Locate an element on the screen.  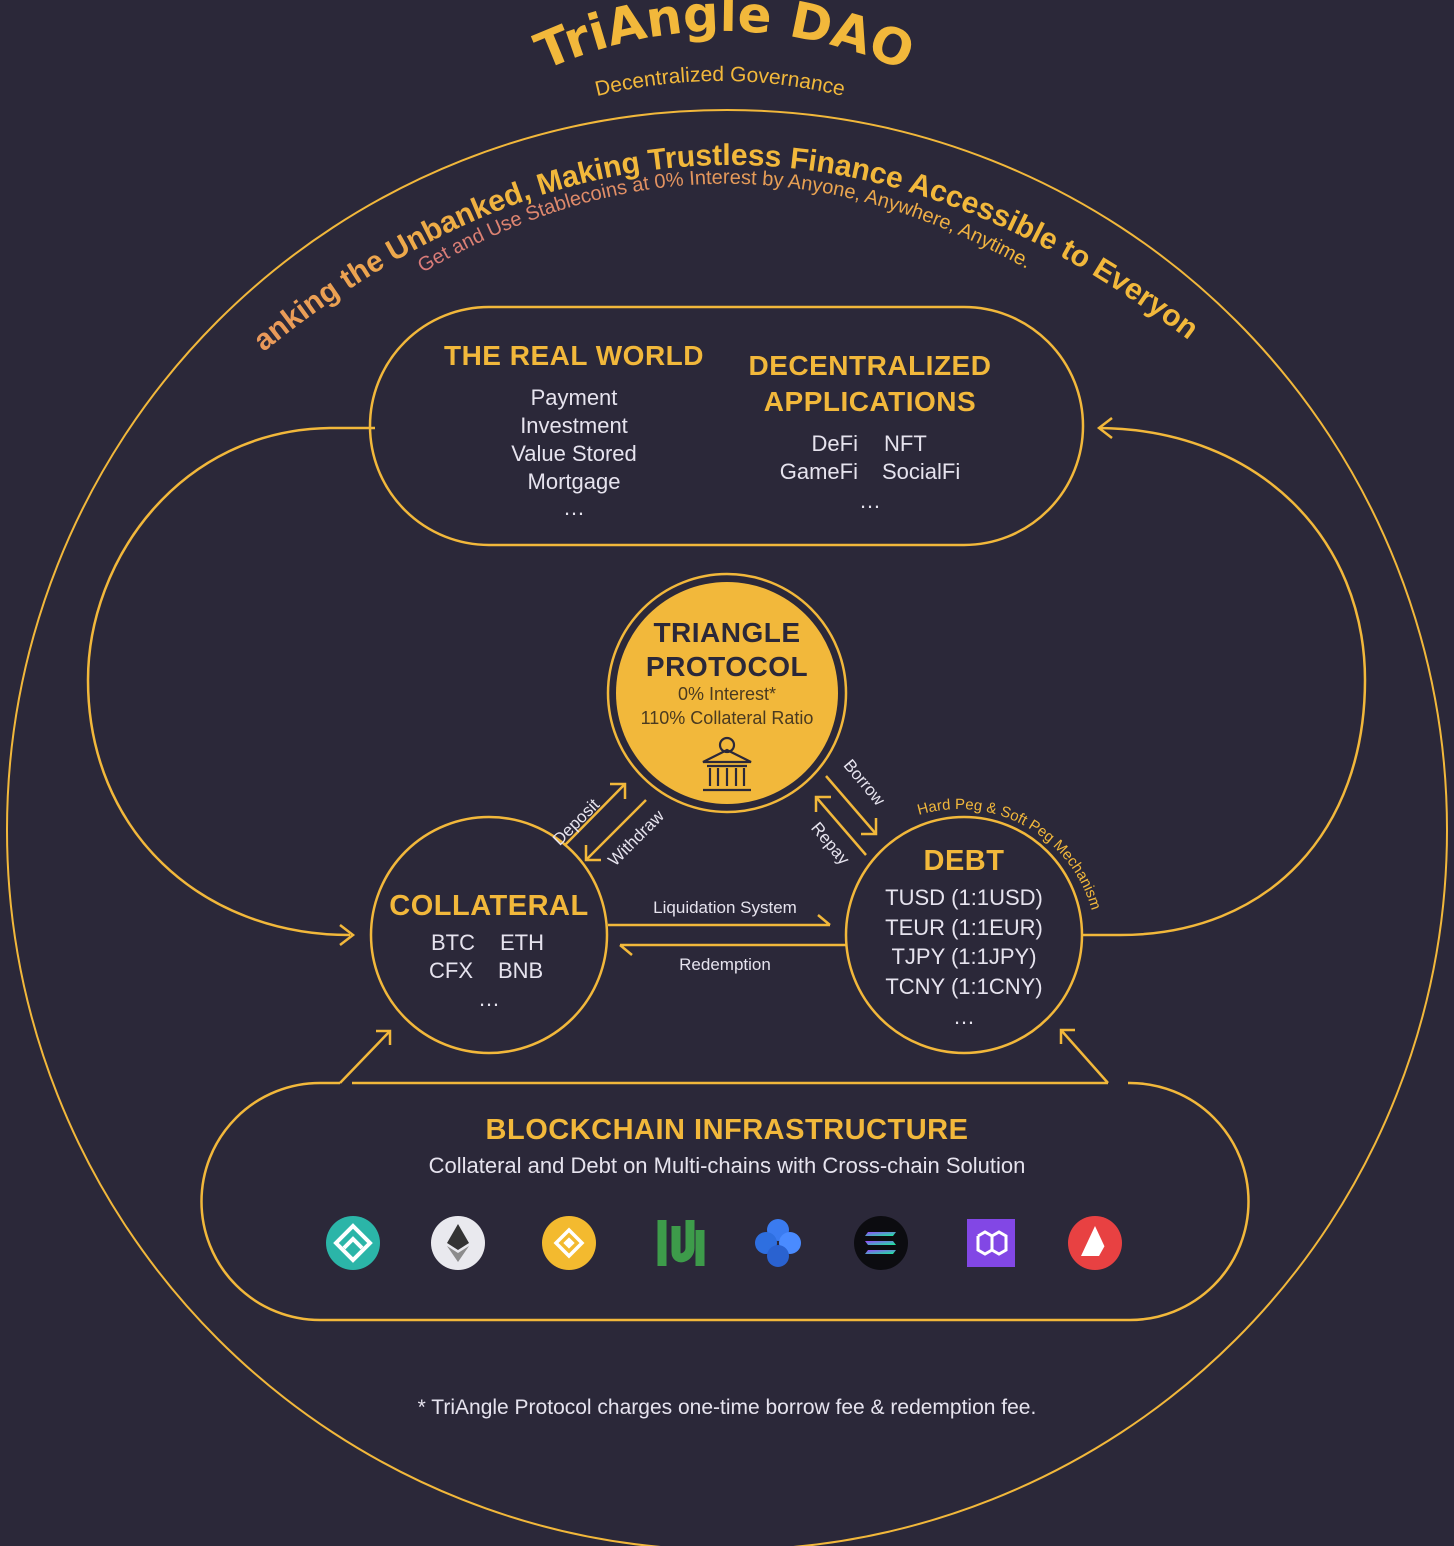
protocol-title-line1: TRIANGLE is located at coordinates (726, 632).